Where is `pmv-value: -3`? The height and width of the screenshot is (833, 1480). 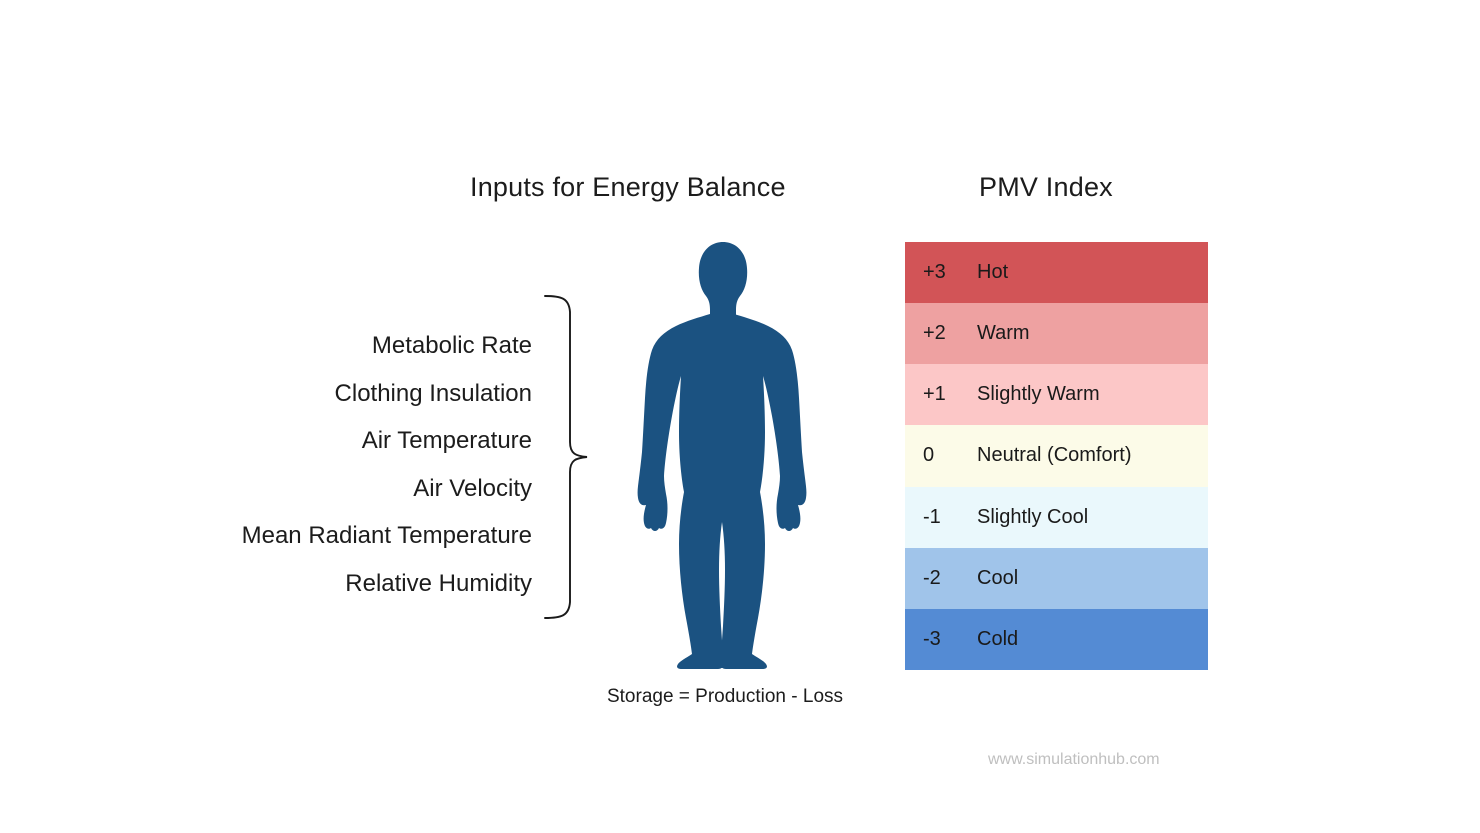
pmv-value: -3 is located at coordinates (932, 638).